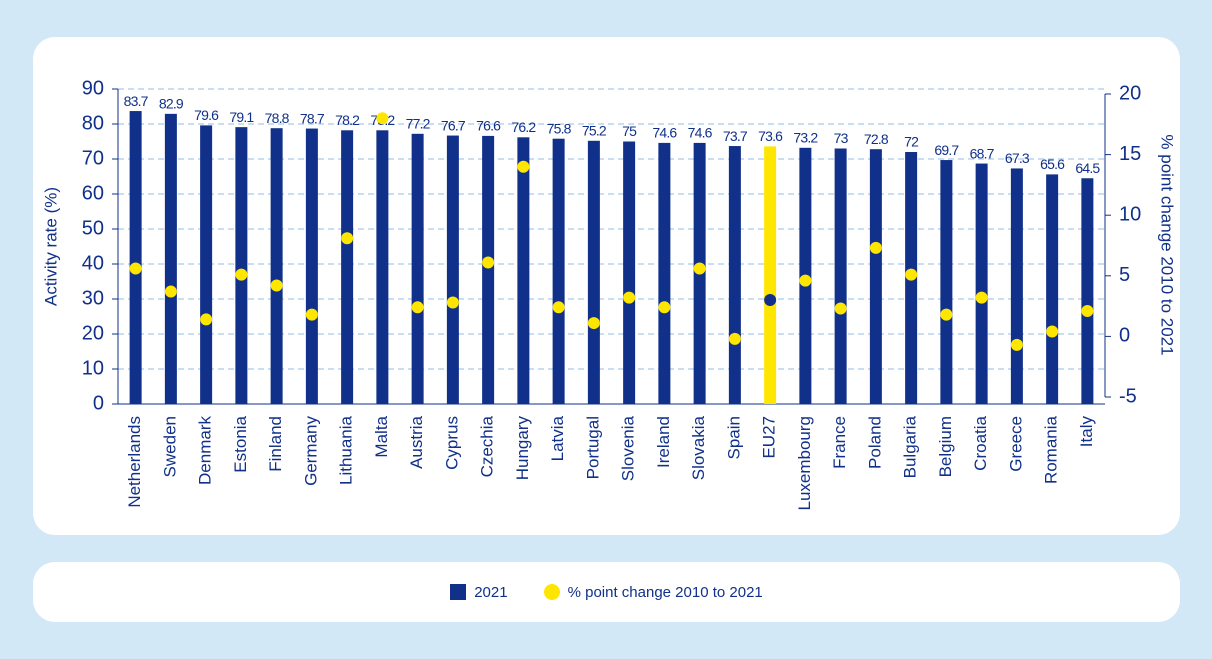 The height and width of the screenshot is (659, 1212). What do you see at coordinates (698, 447) in the screenshot?
I see `x-tick-label: Slovakia` at bounding box center [698, 447].